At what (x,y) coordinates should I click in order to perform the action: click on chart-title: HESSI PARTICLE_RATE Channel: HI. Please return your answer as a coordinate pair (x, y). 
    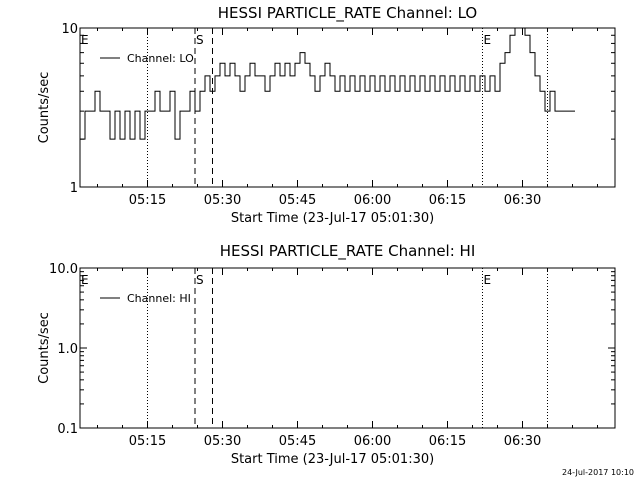
    Looking at the image, I should click on (348, 251).